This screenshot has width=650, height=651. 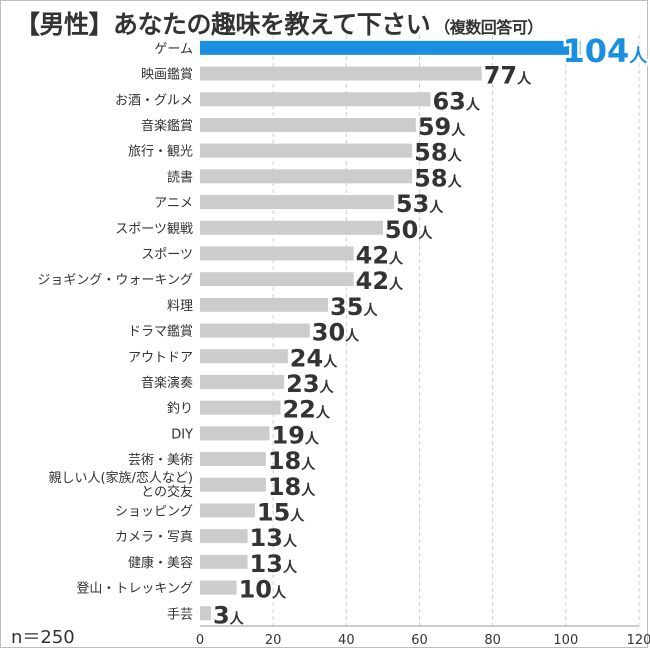 What do you see at coordinates (167, 75) in the screenshot?
I see `category-label: 映画鑑賞` at bounding box center [167, 75].